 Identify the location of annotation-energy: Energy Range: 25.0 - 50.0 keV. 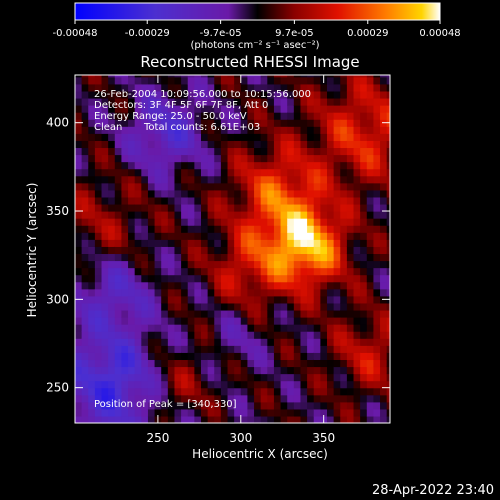
(170, 116).